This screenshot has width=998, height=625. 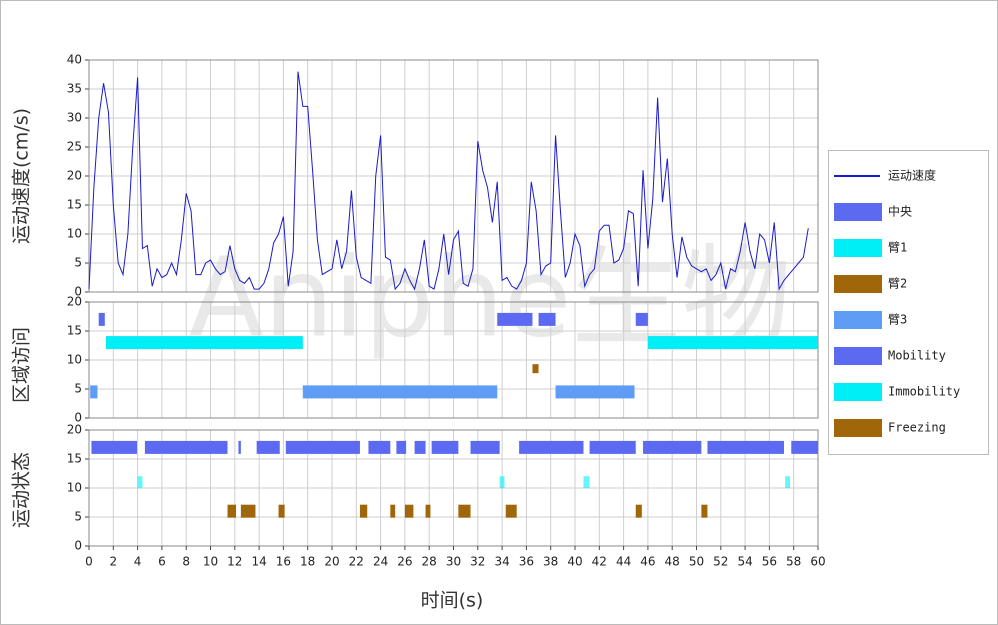 I want to click on x-tick-label: 32, so click(x=477, y=562).